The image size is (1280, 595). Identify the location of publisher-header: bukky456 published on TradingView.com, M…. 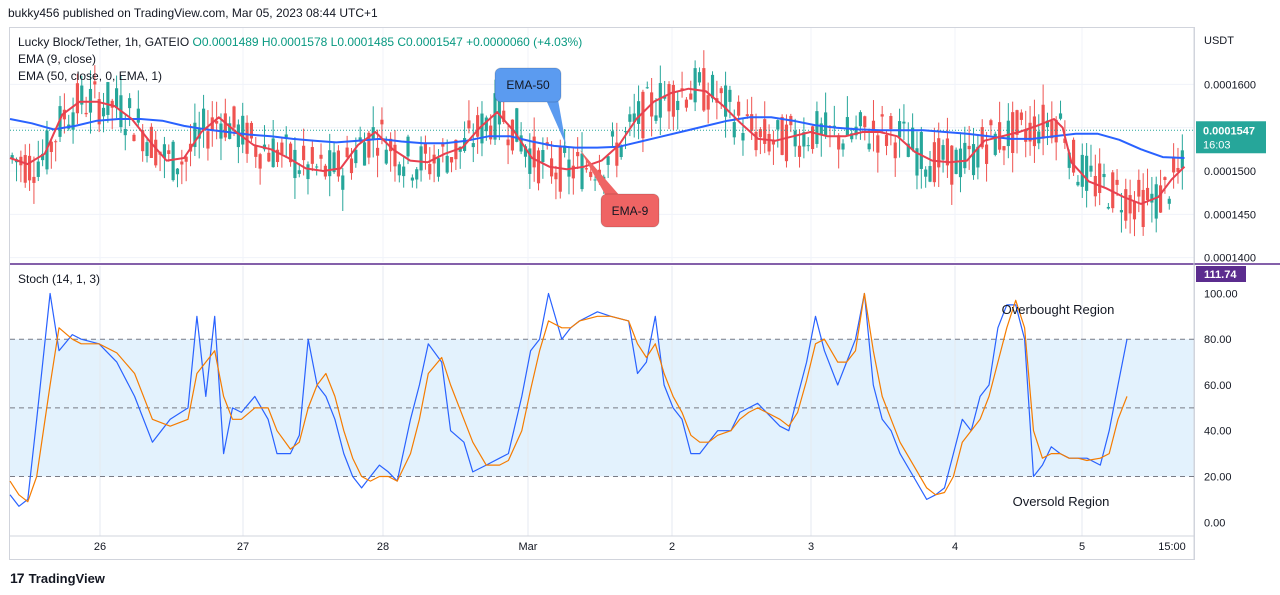
(193, 13).